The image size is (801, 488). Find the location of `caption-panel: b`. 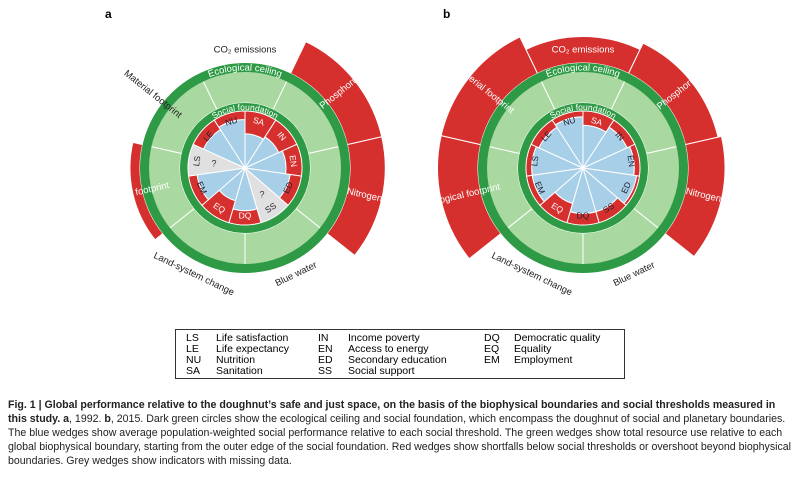

caption-panel: b is located at coordinates (107, 419).